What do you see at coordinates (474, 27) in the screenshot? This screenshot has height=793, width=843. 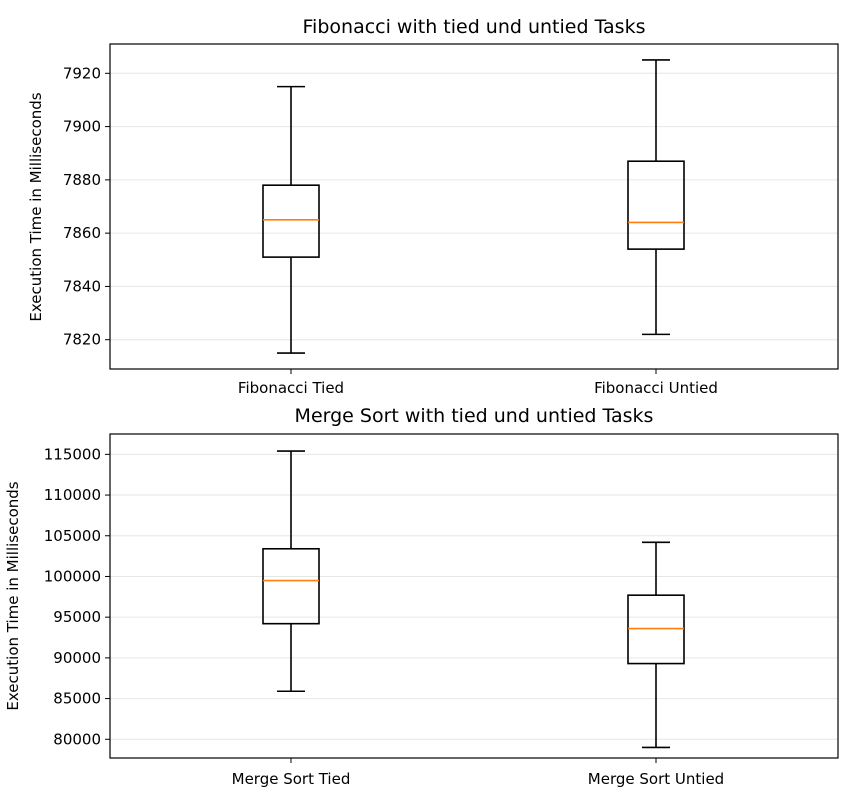 I see `chart-title: Fibonacci with tied und untied Tasks` at bounding box center [474, 27].